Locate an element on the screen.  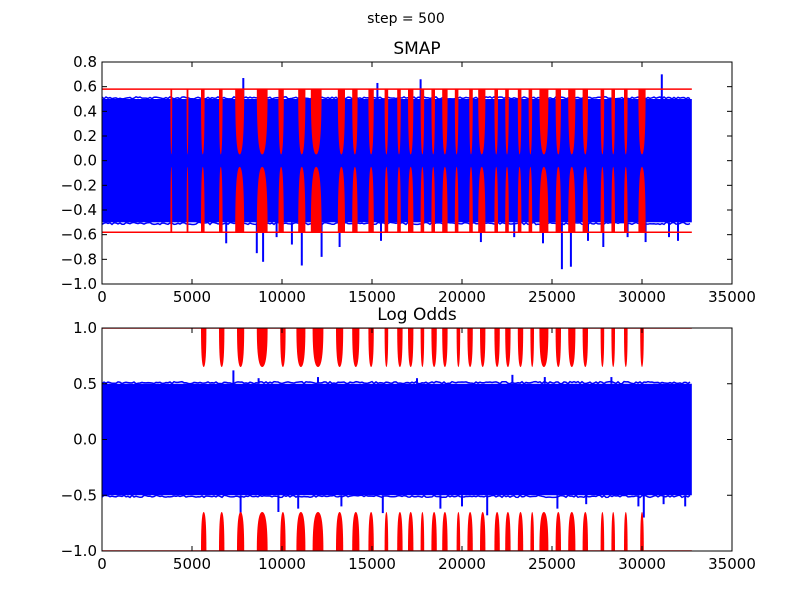
y-tick-label: 1.0 is located at coordinates (85, 328).